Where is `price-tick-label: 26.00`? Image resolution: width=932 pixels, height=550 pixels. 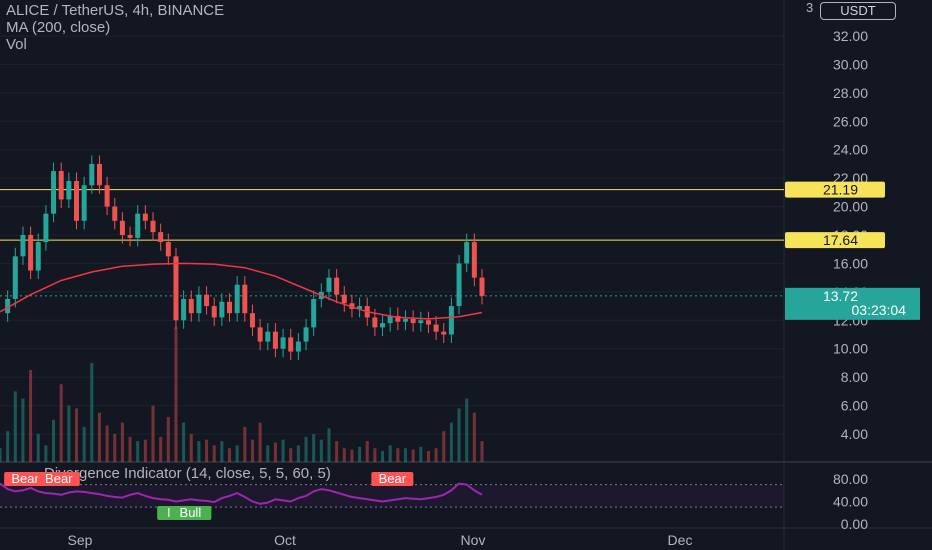
price-tick-label: 26.00 is located at coordinates (850, 121).